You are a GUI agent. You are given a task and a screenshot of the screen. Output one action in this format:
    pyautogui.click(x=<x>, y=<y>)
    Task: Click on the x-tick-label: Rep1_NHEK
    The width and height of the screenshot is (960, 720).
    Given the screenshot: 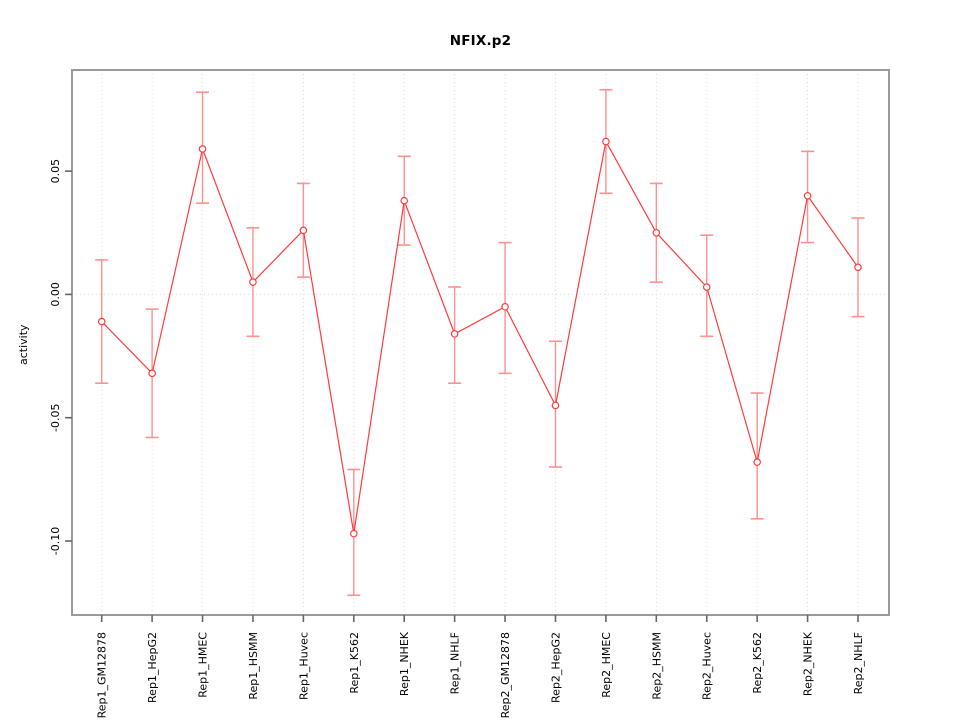 What is the action you would take?
    pyautogui.click(x=404, y=663)
    